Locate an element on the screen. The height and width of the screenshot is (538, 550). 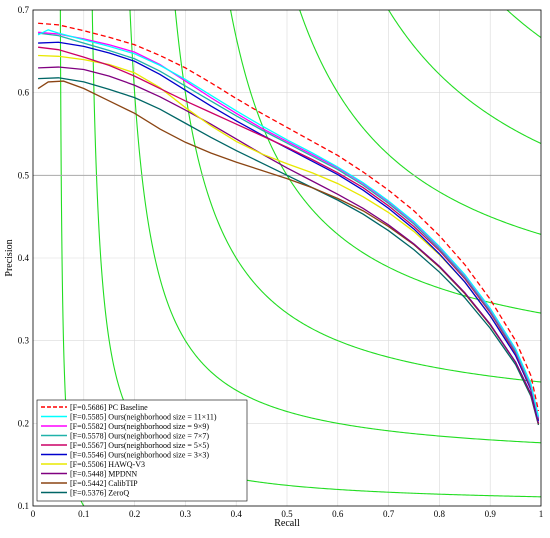
y-tick-label: 0.2 is located at coordinates (23, 423).